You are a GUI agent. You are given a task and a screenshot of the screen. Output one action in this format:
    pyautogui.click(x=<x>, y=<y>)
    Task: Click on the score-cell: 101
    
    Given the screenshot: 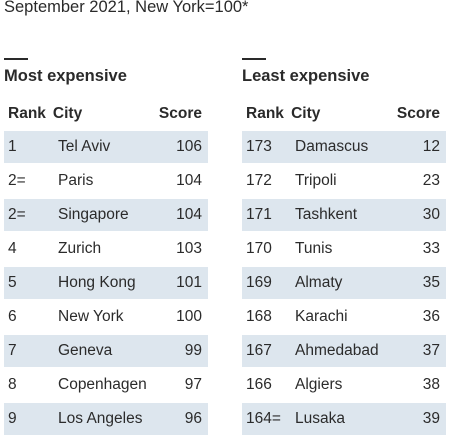 What is the action you would take?
    pyautogui.click(x=189, y=282)
    